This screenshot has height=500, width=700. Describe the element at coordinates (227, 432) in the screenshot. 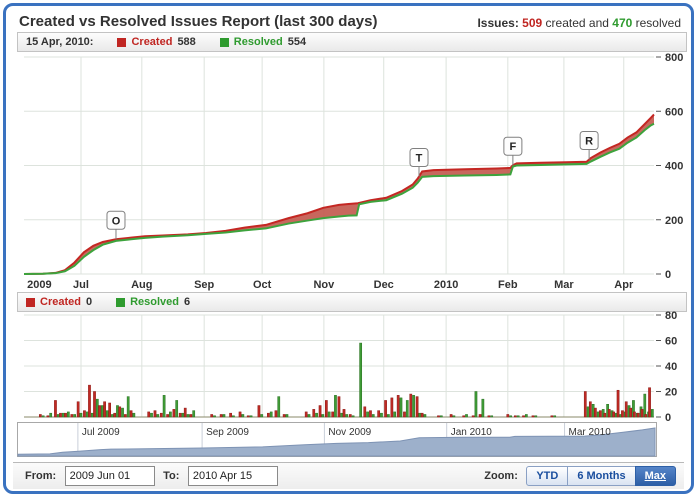

I see `svg-text: Sep 2009` at that location.